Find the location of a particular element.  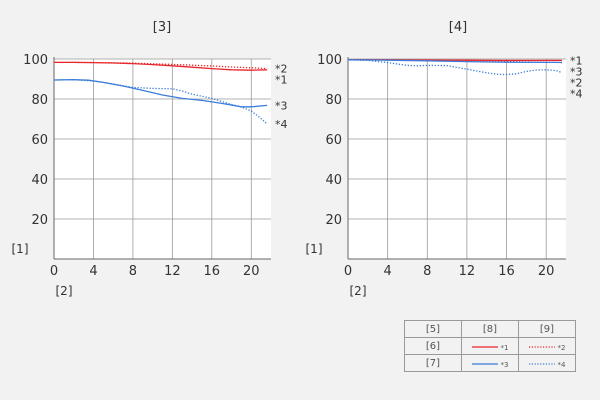

legend-swatch-3: *3 is located at coordinates (490, 363).